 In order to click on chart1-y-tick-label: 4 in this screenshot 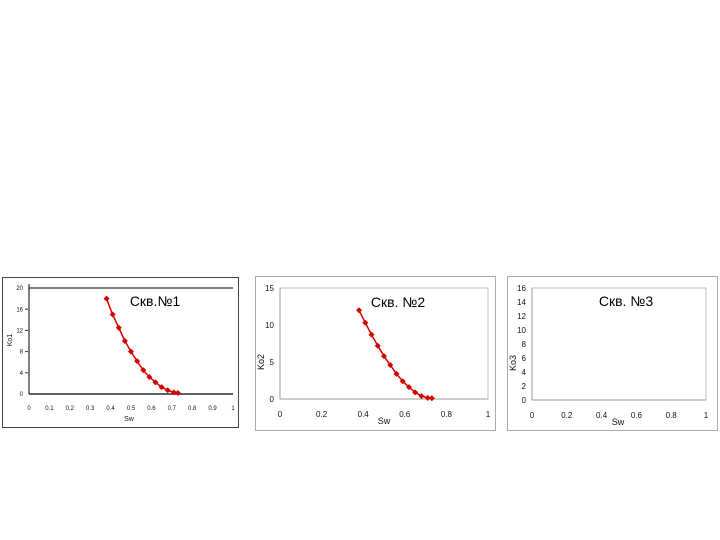, I will do `click(22, 374)`.